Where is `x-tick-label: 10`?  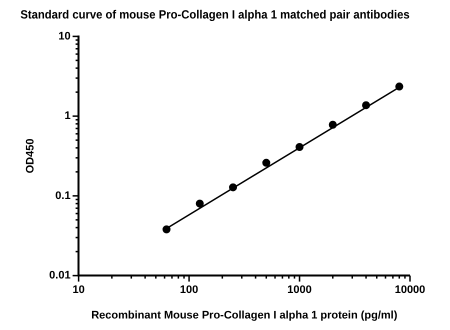
x-tick-label: 10 is located at coordinates (78, 290).